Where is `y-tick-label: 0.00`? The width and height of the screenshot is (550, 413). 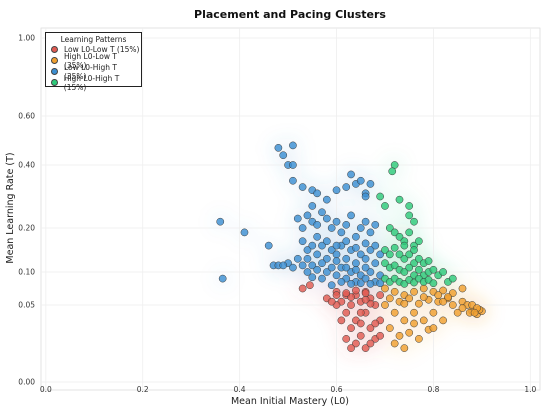
y-tick-label: 0.00 is located at coordinates (26, 382).